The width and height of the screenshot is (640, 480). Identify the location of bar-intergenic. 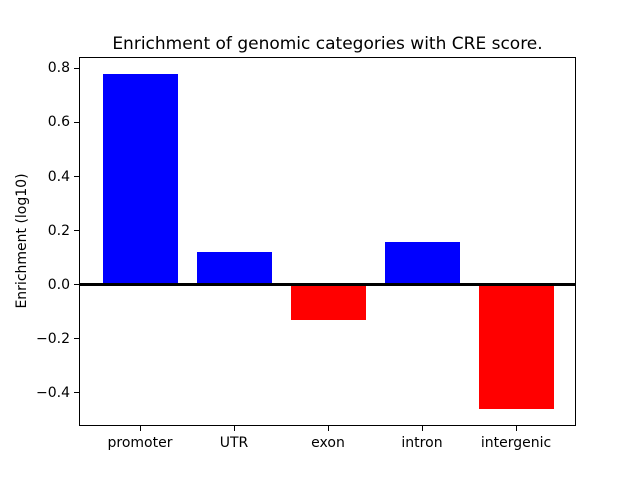
(516, 347).